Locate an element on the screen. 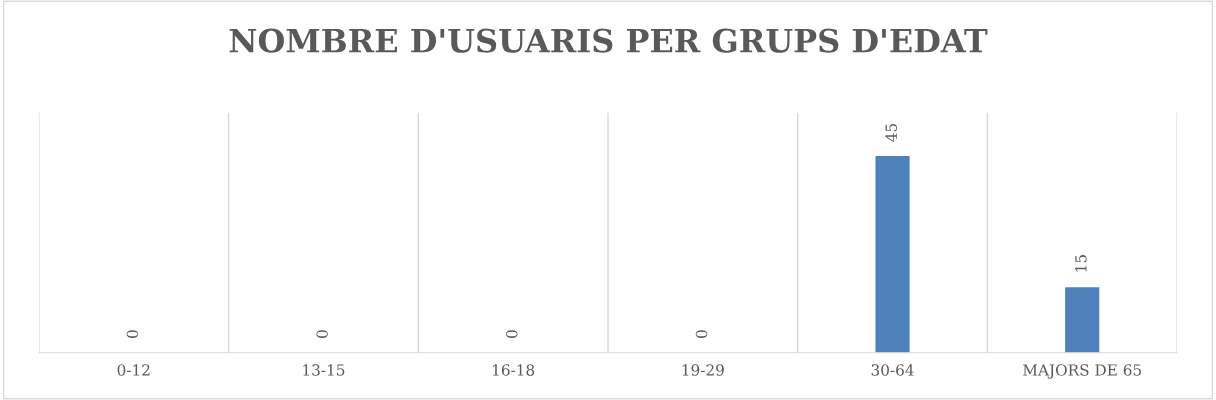  data-label: 15 is located at coordinates (1081, 263).